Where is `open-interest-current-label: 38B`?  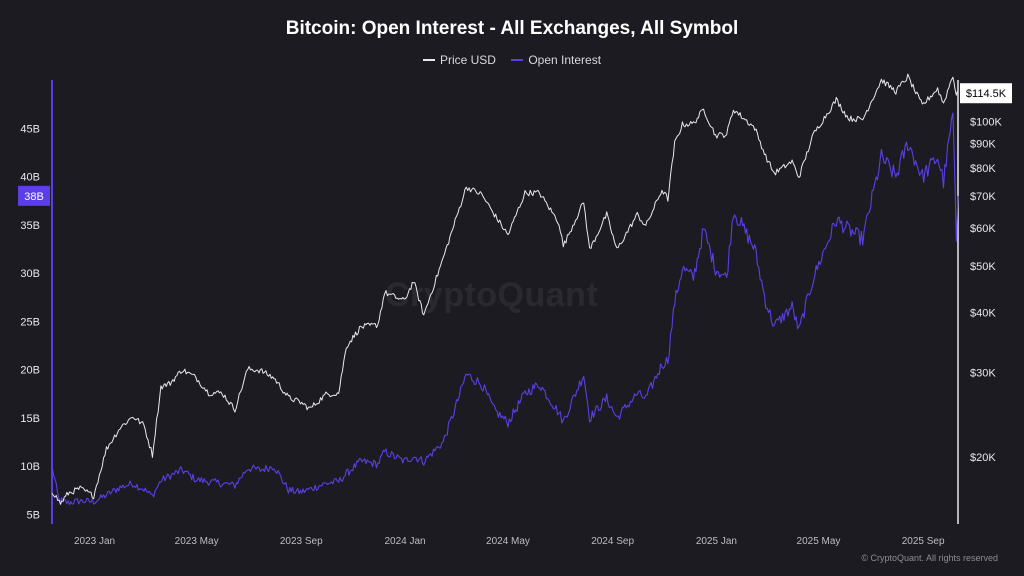 open-interest-current-label: 38B is located at coordinates (34, 197).